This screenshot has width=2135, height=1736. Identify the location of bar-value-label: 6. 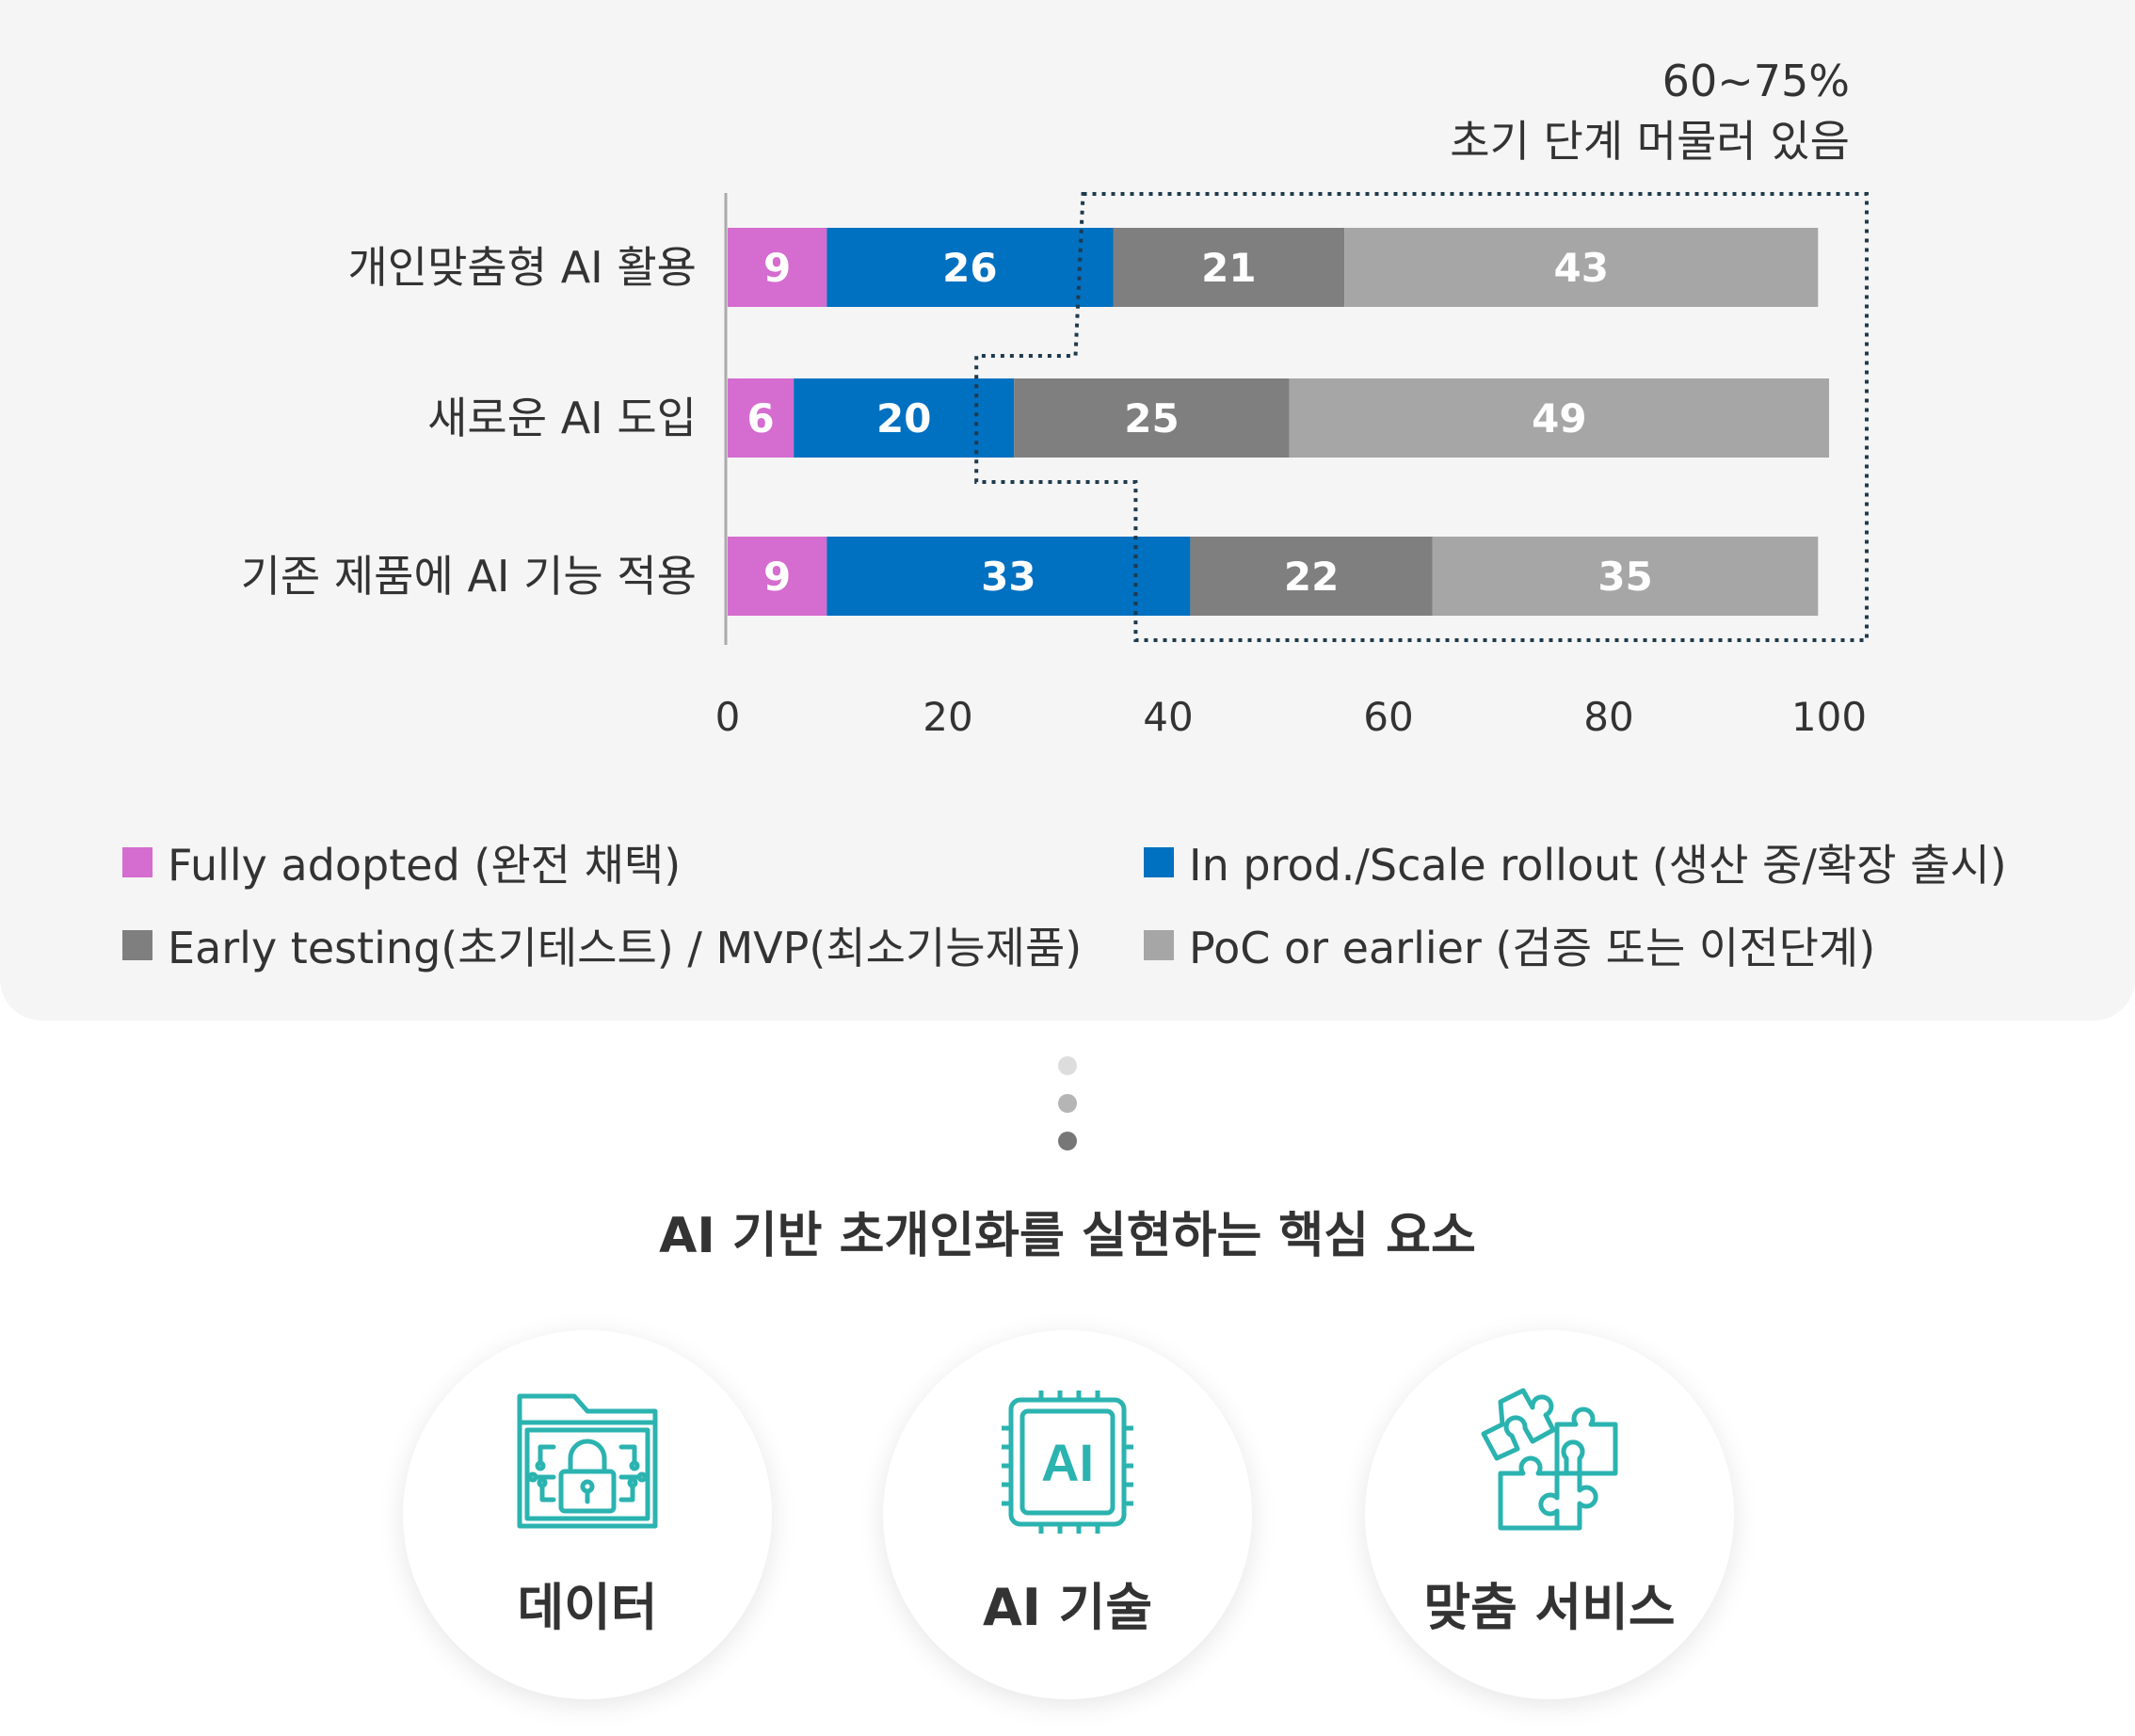
(760, 418).